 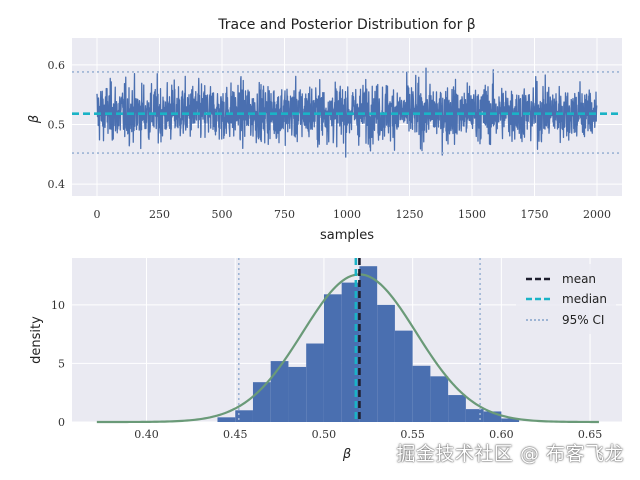 I want to click on trace-y-ticks: 0.4 0.5 0.6, so click(x=57, y=125).